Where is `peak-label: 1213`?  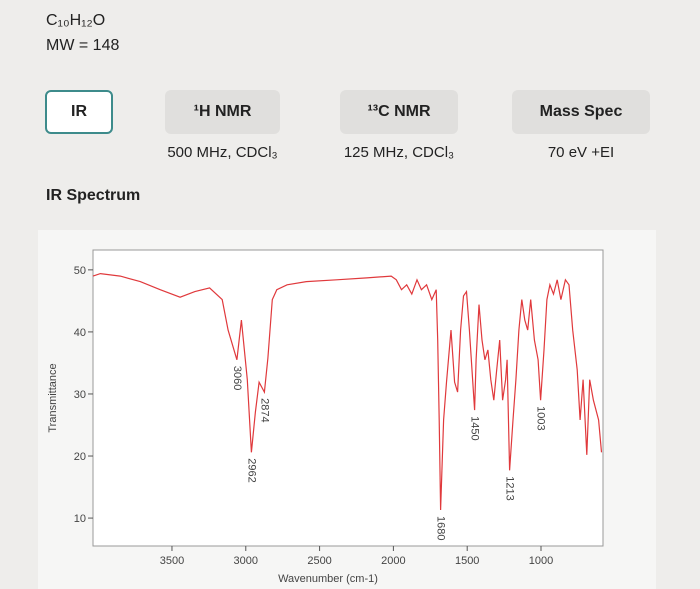
peak-label: 1213 is located at coordinates (510, 488).